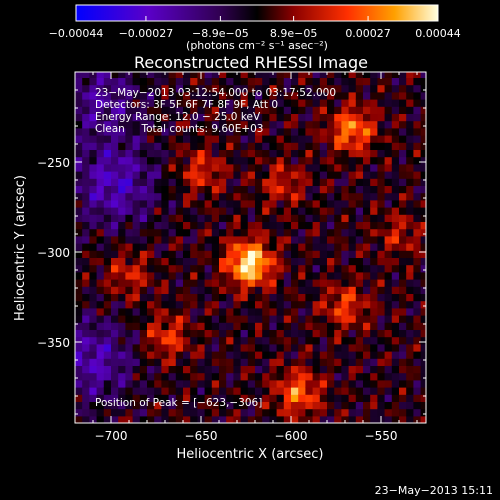 This screenshot has width=500, height=500. Describe the element at coordinates (179, 129) in the screenshot. I see `annotation-method-counts: Clean Total counts: 9.60E+03` at that location.